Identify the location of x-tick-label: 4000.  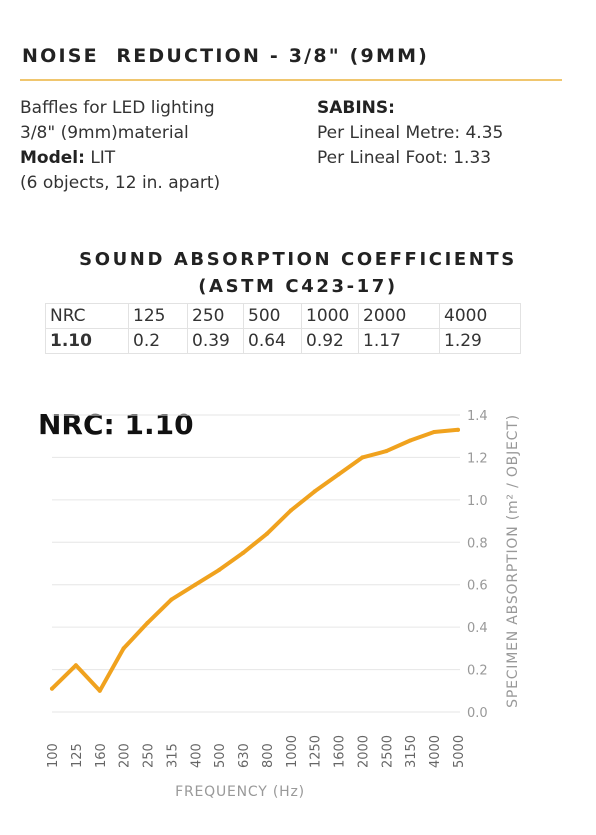
(435, 751).